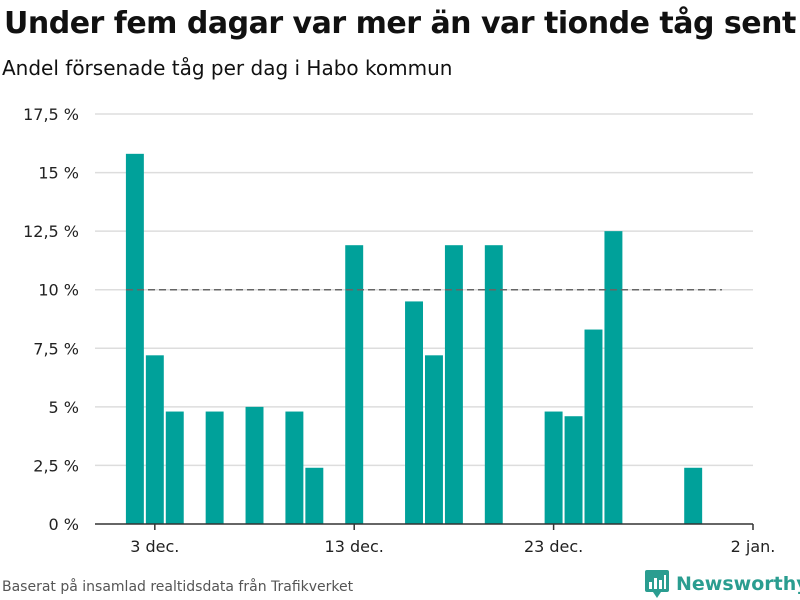  I want to click on y-tick-label: 12,5 %, so click(51, 231).